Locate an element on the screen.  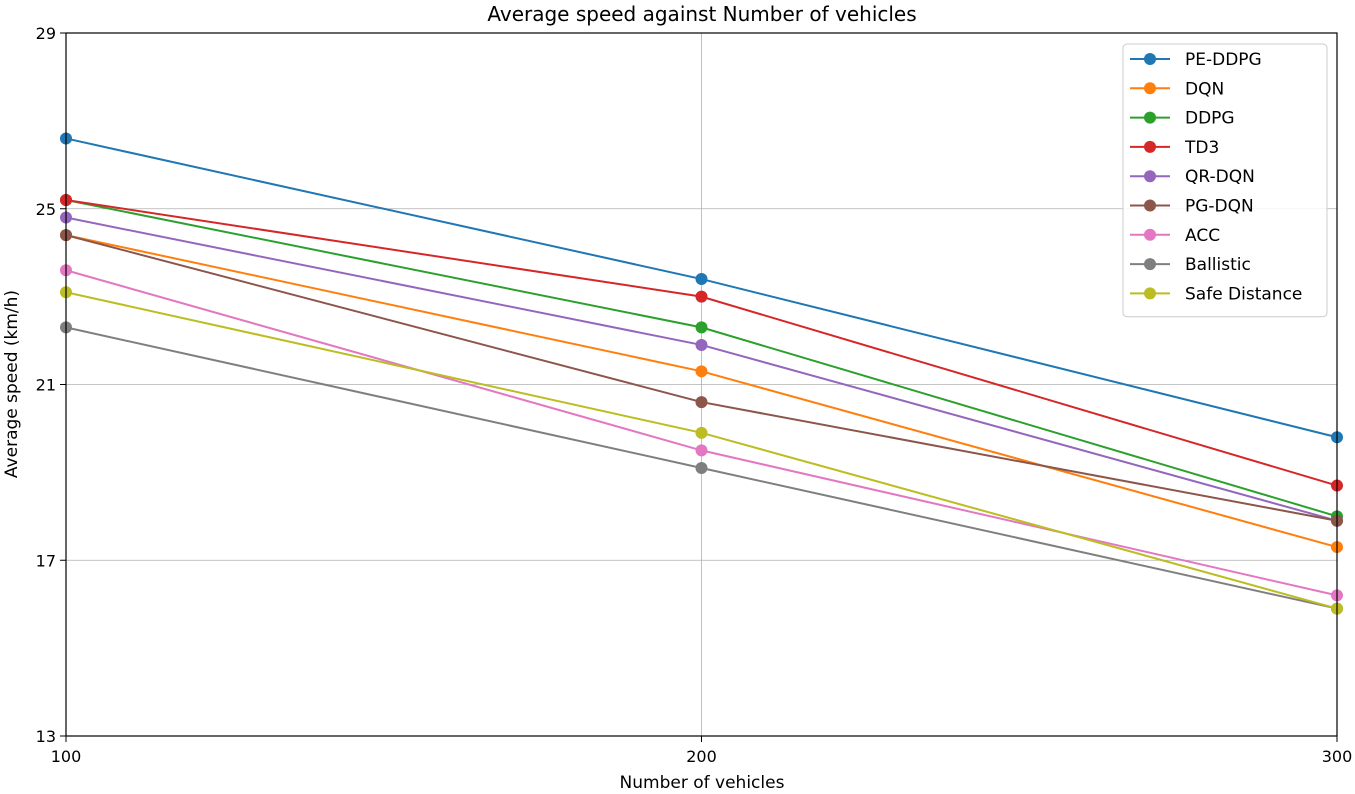
legend-box is located at coordinates (1225, 180).